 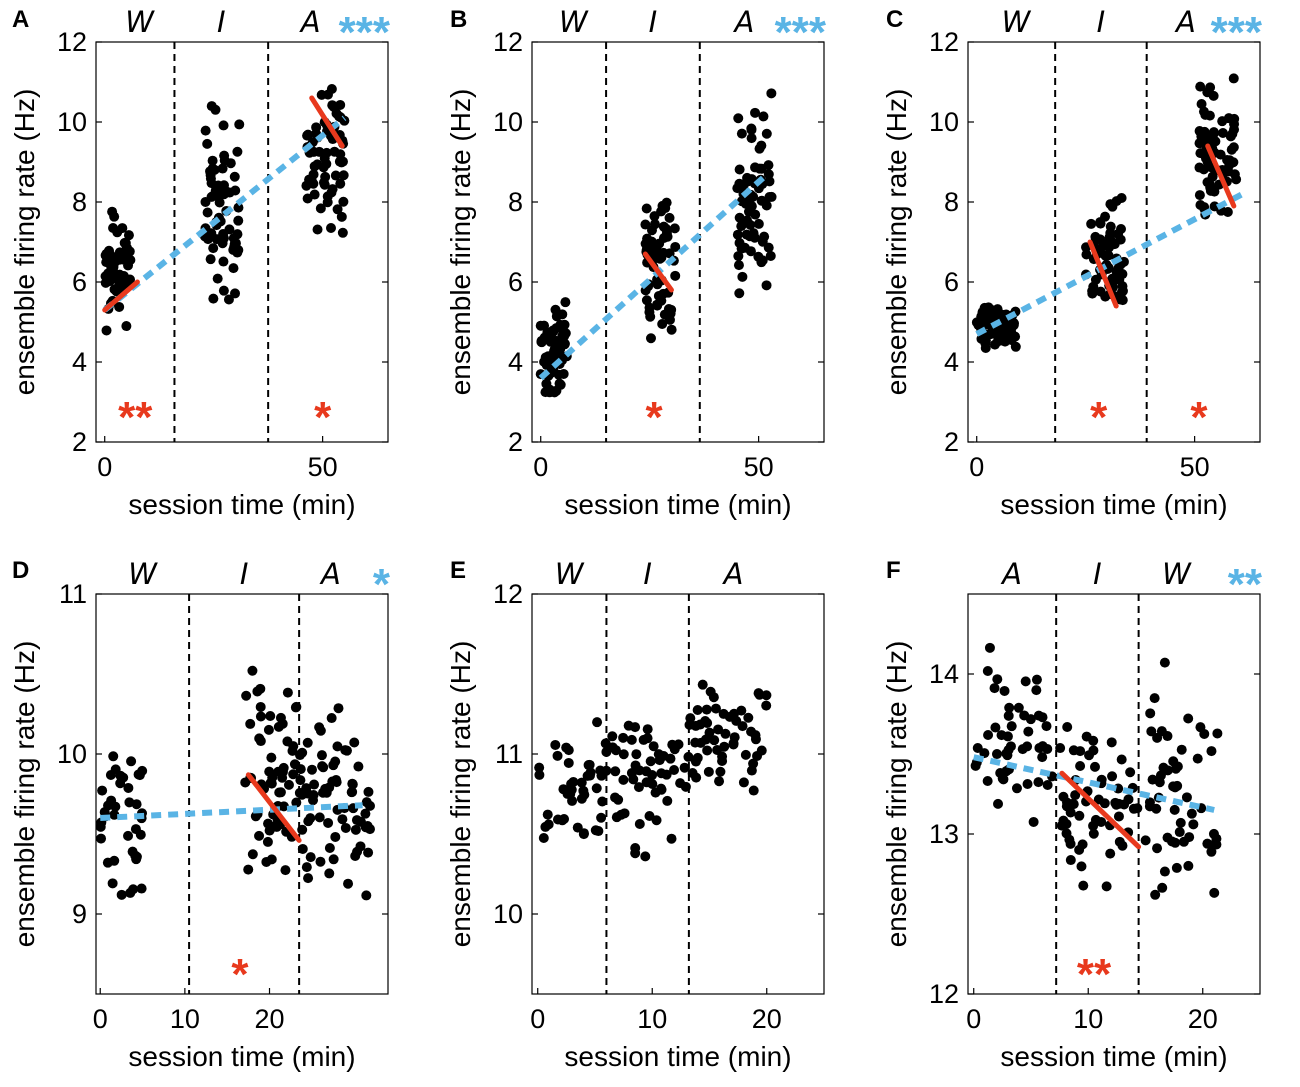 I want to click on x-tick-label: 0, so click(x=100, y=1019).